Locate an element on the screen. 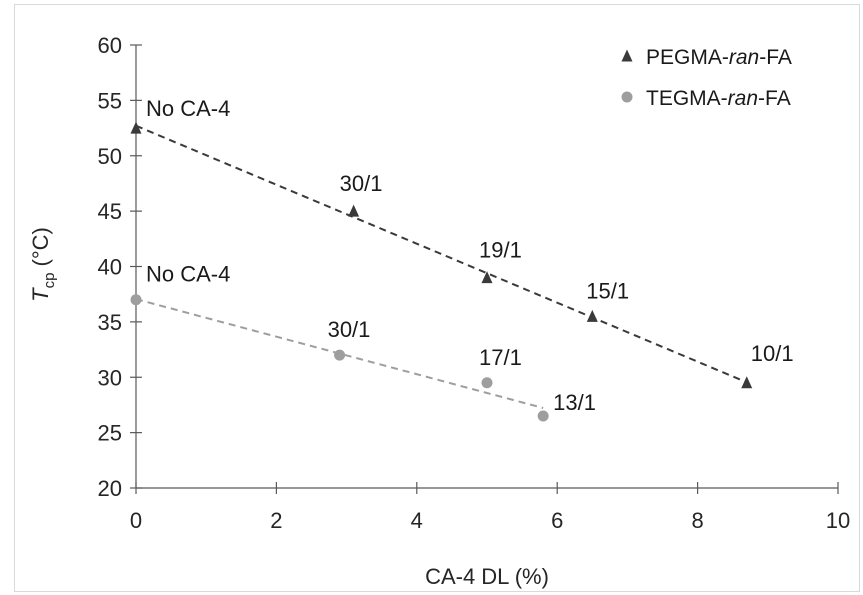 Image resolution: width=863 pixels, height=595 pixels. y-axis-title-main: T is located at coordinates (40, 294).